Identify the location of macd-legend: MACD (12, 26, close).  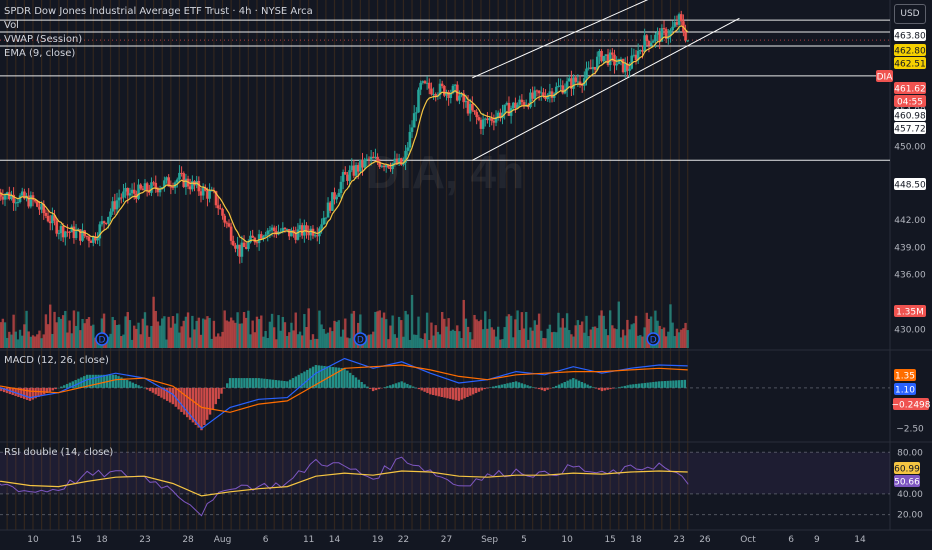
(56, 360).